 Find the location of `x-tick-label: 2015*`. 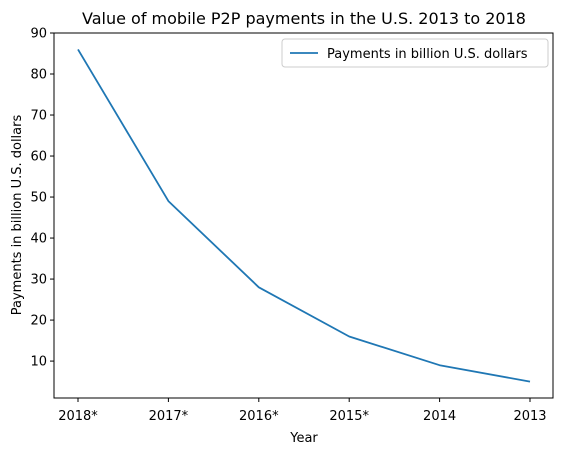

x-tick-label: 2015* is located at coordinates (349, 416).